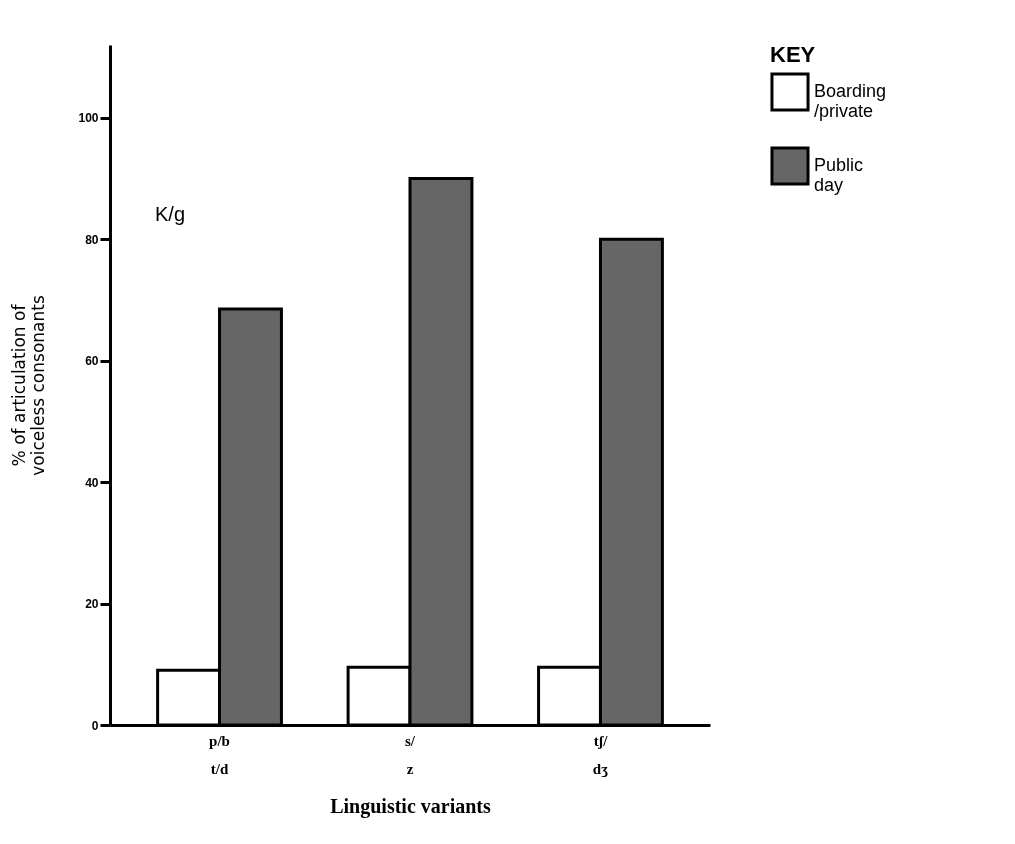  I want to click on y-axis-title: % of articulation of voiceless consonants, so click(29, 385).